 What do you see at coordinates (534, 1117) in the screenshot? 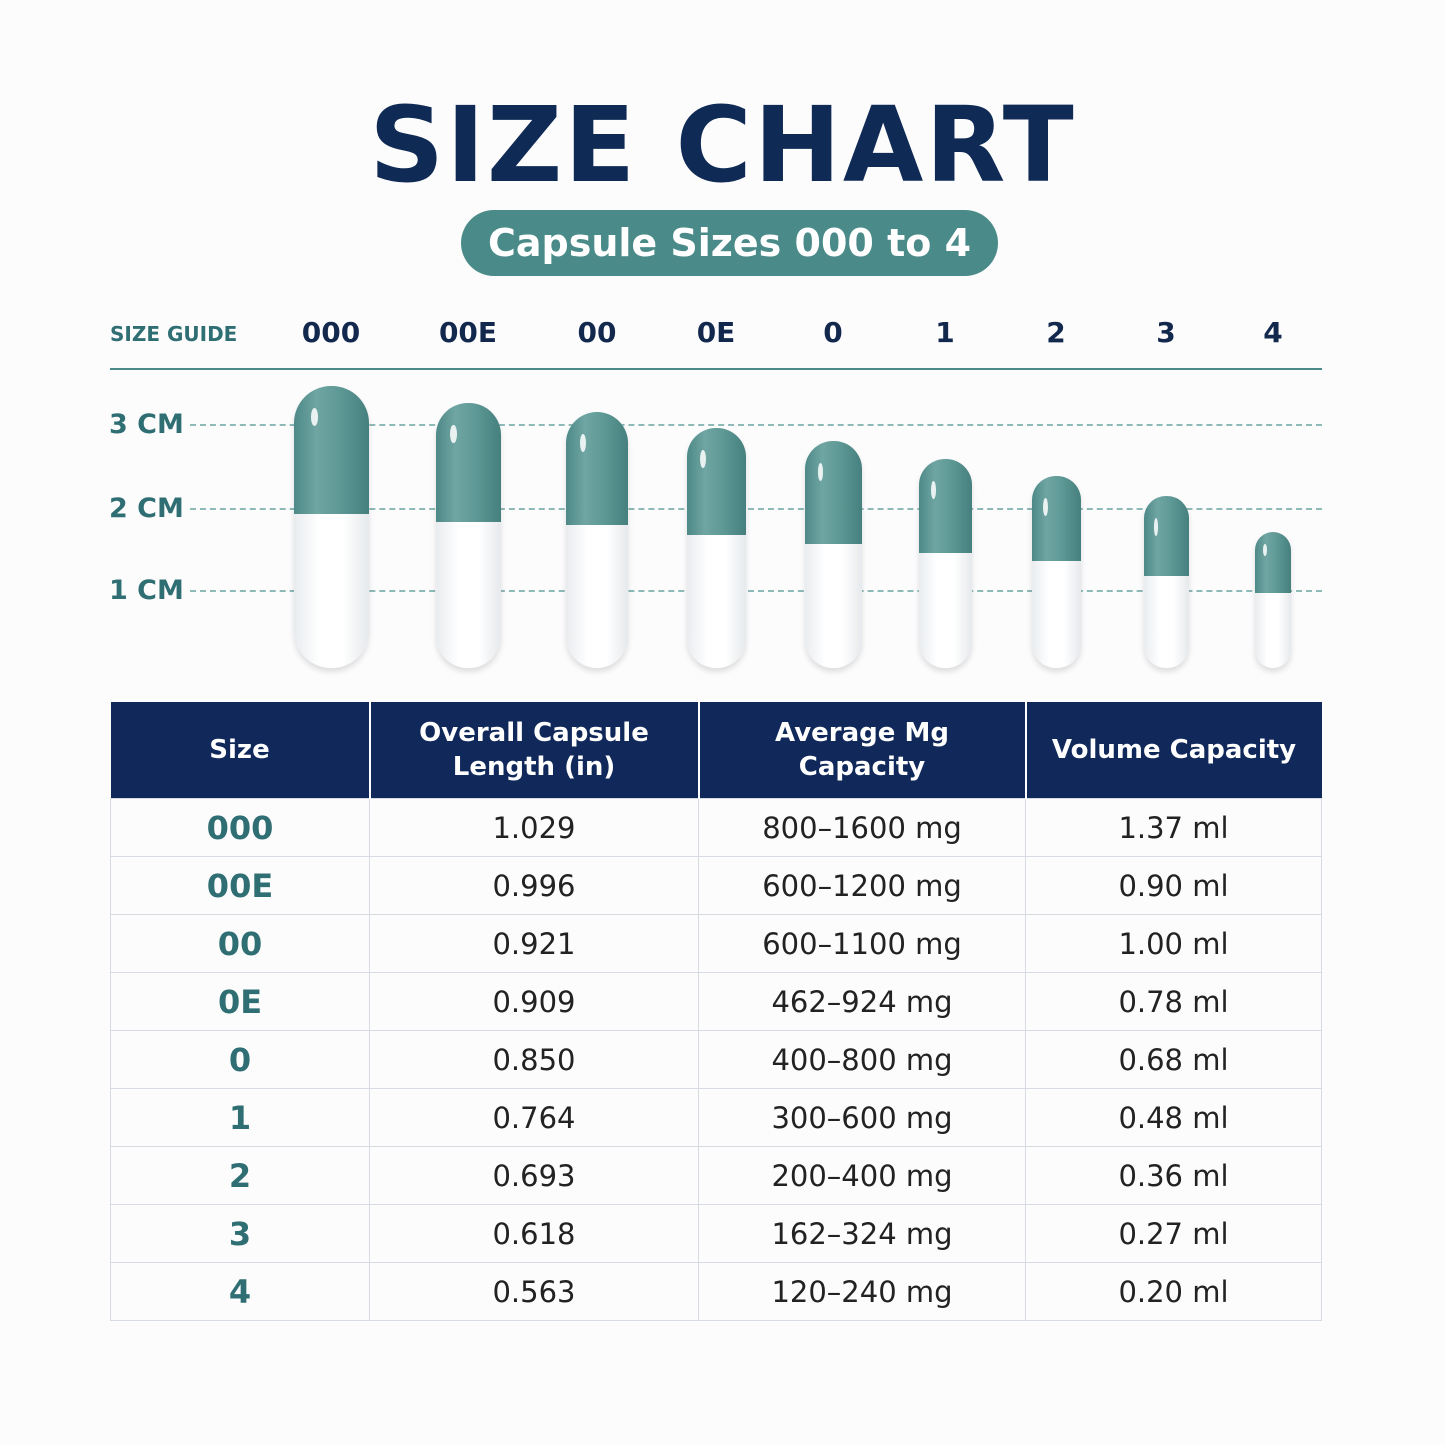
I see `cell-length: 0.764` at bounding box center [534, 1117].